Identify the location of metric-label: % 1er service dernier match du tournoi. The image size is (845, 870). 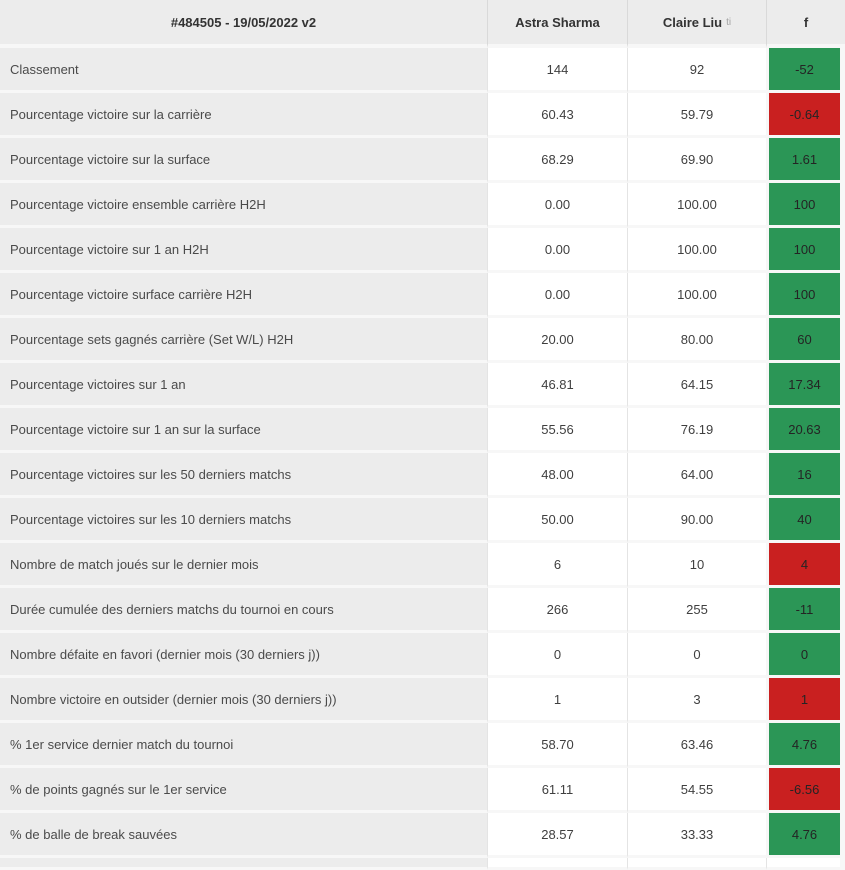
(243, 745).